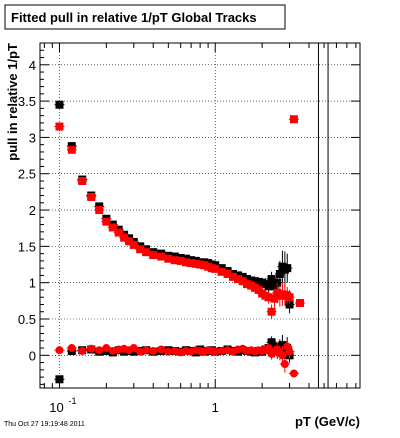 Image resolution: width=400 pixels, height=438 pixels. Describe the element at coordinates (44, 424) in the screenshot. I see `timestamp: Thu Oct 27 19:19:48 2011` at that location.